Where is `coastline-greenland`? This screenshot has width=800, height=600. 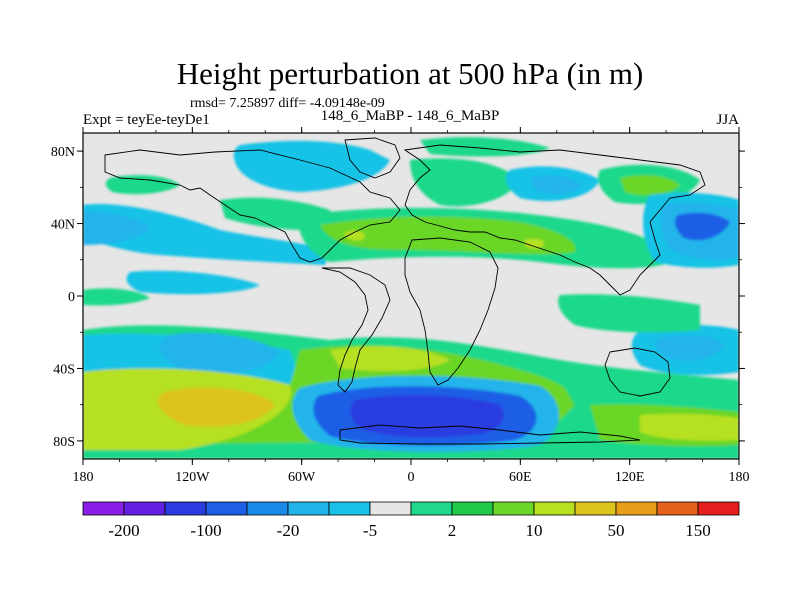
coastline-greenland is located at coordinates (372, 158).